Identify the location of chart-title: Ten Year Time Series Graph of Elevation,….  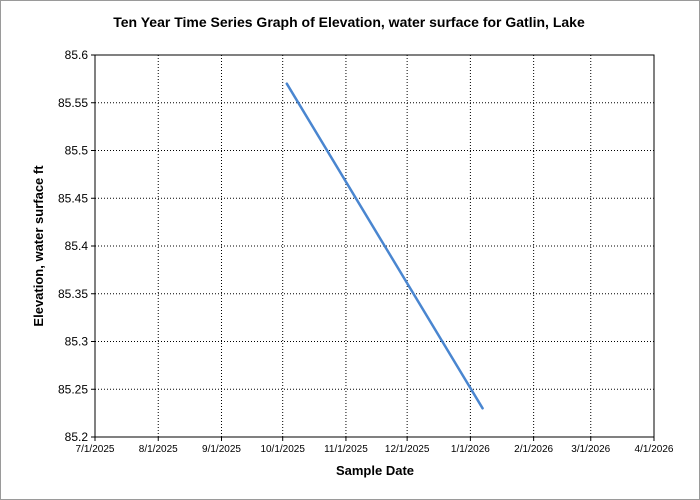
(349, 22).